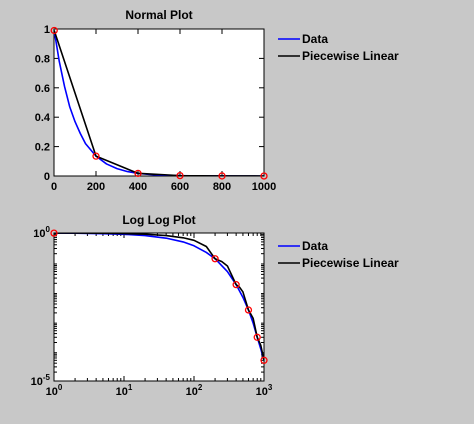  I want to click on x-tick-label: 800, so click(222, 187).